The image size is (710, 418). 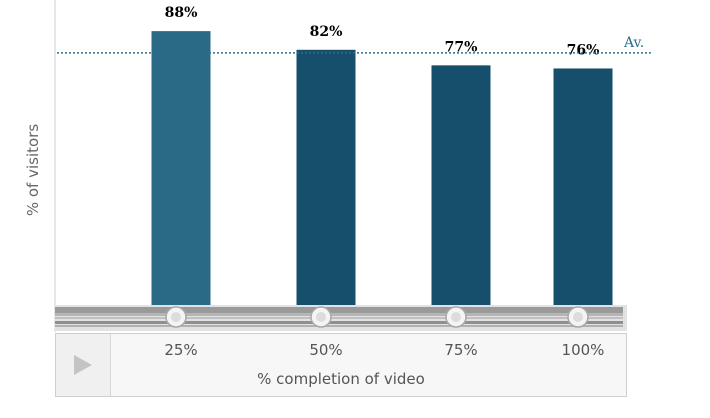 I want to click on player-controls, so click(x=341, y=365).